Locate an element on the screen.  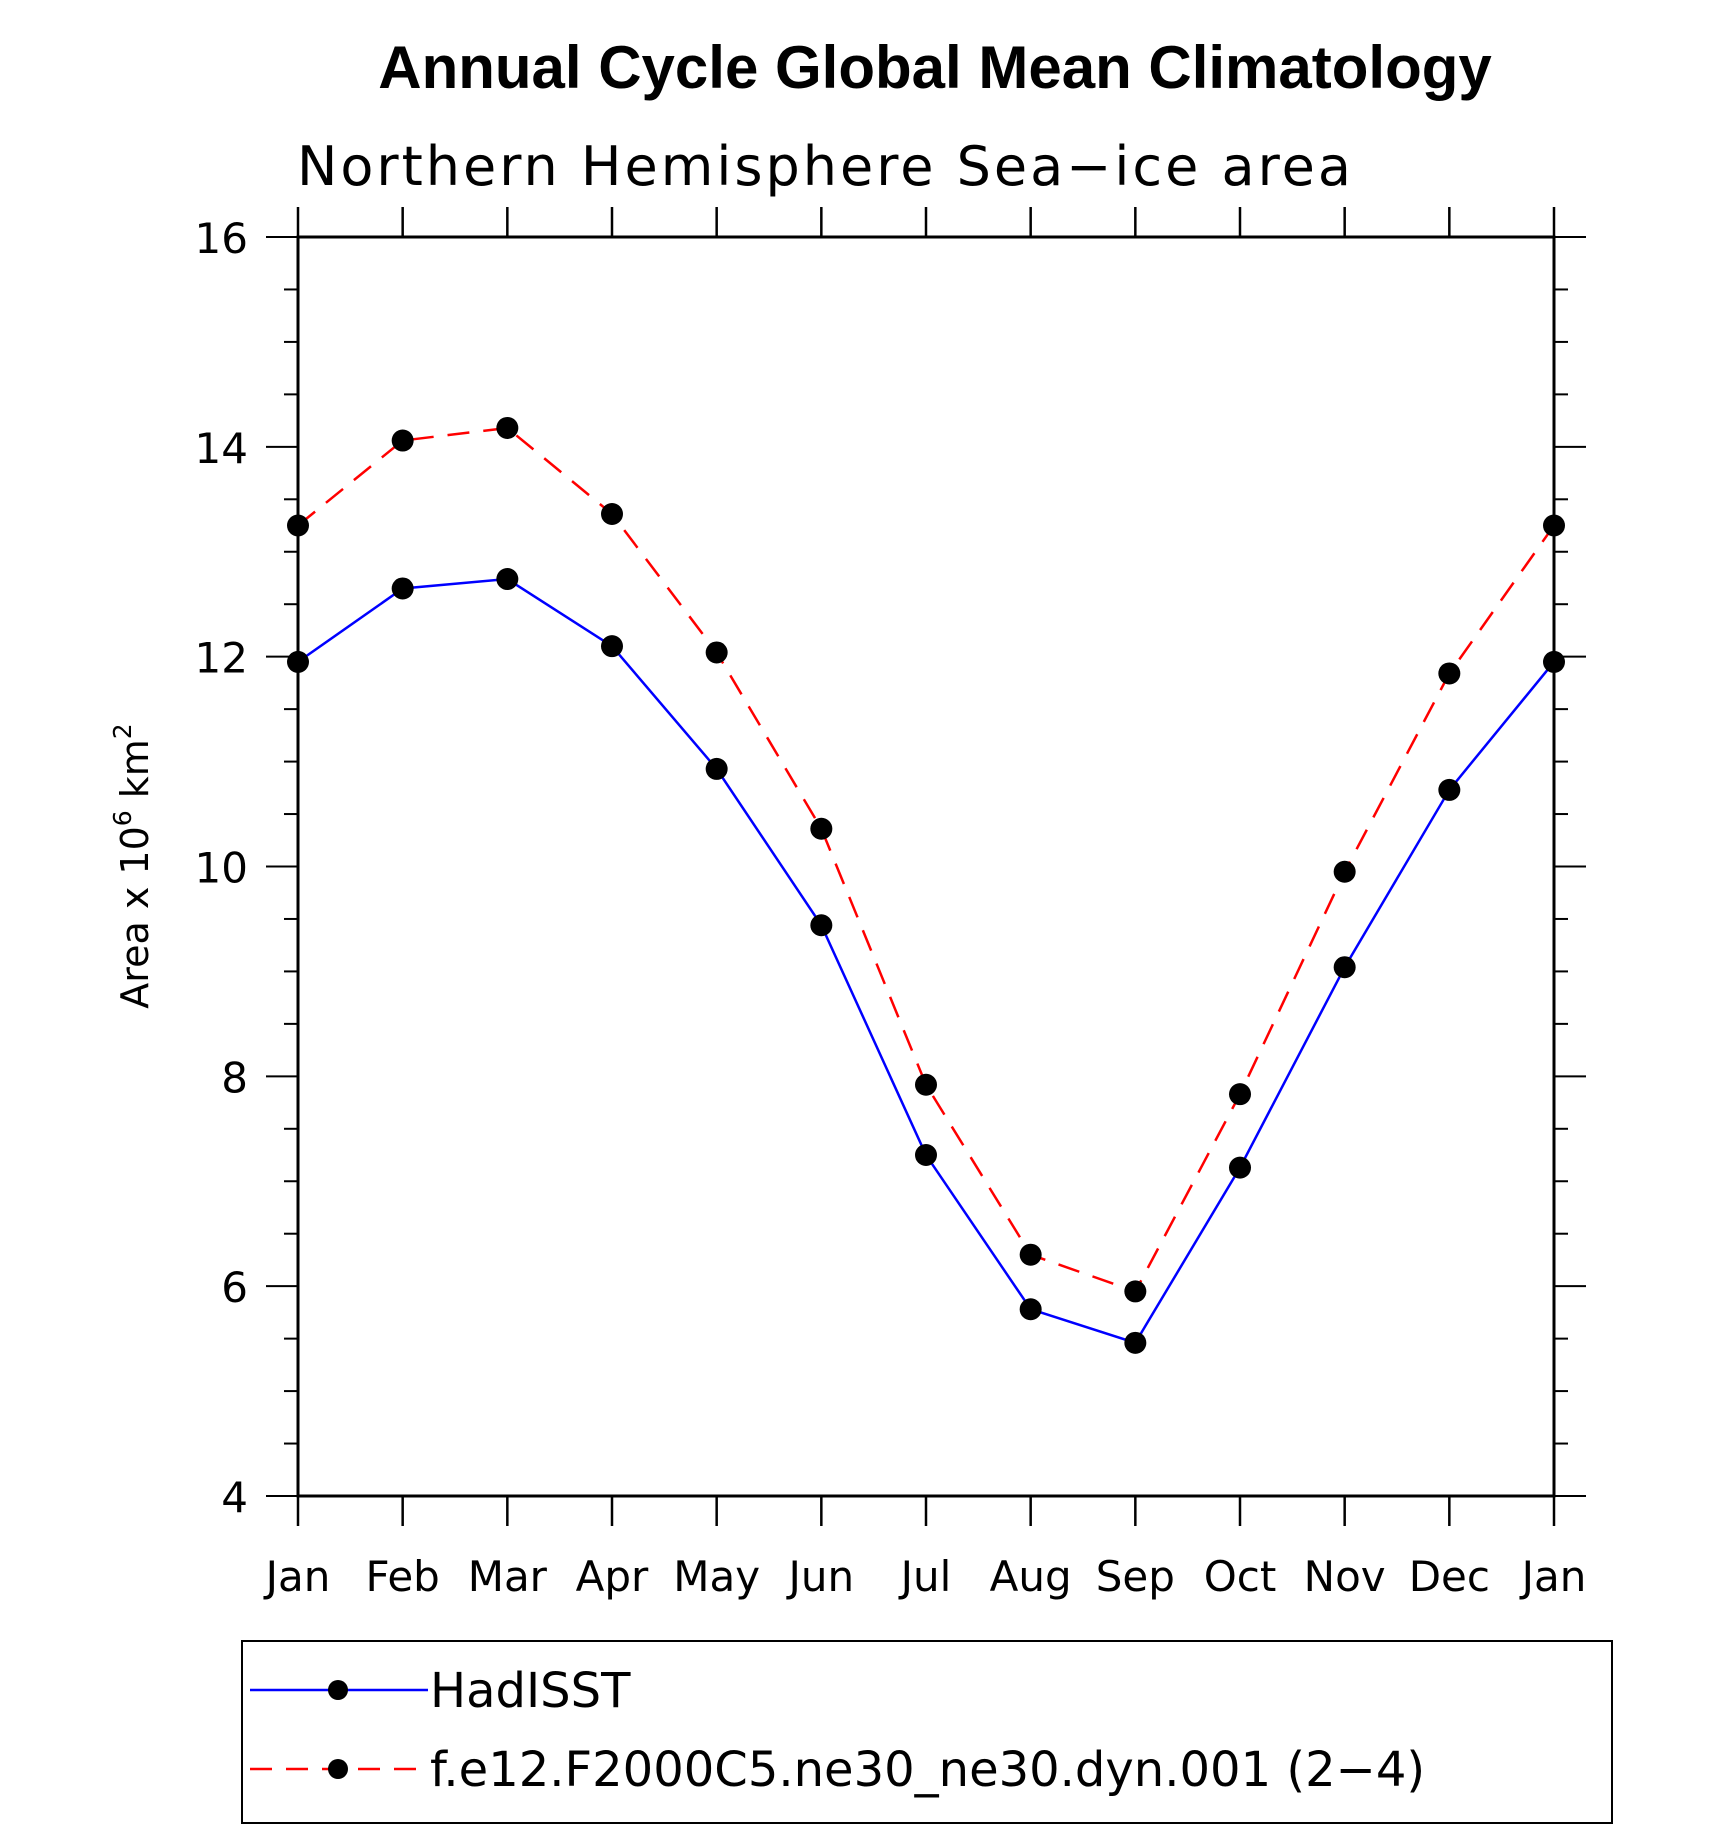
y-tick-label: 16 is located at coordinates (221, 238).